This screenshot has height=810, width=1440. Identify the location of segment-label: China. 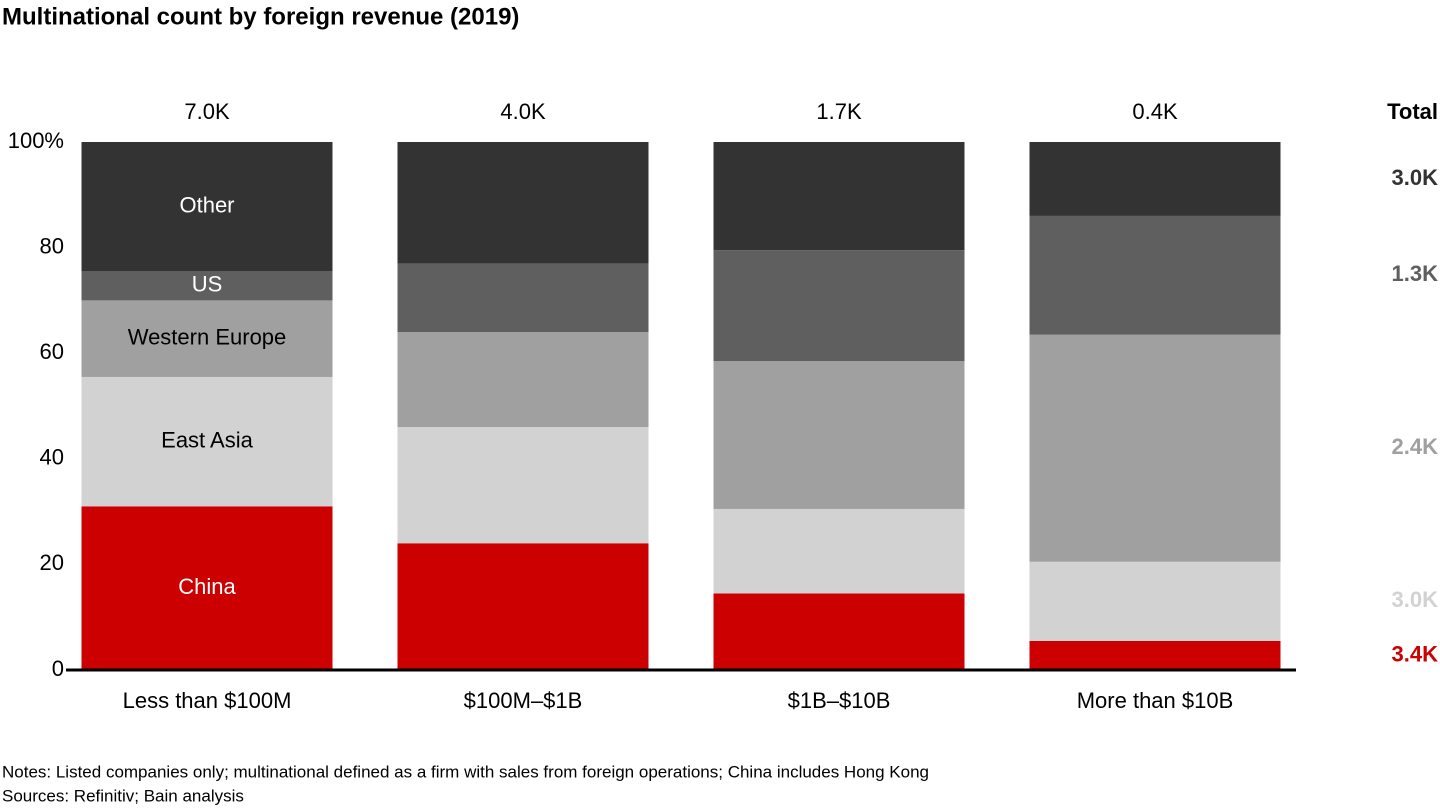
(207, 586).